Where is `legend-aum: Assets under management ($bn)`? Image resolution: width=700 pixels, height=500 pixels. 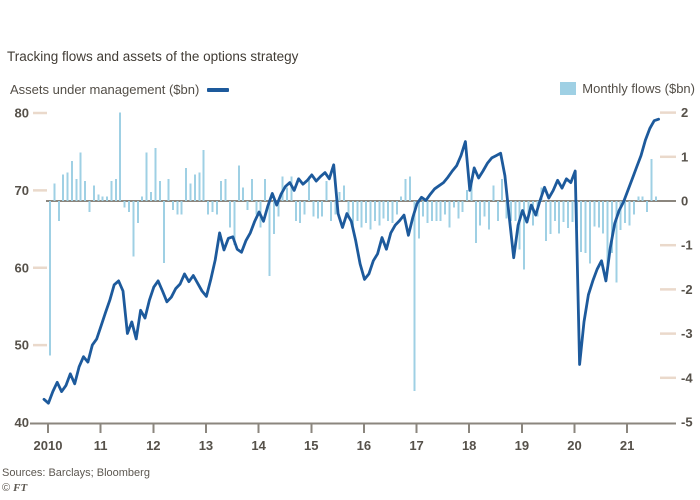 legend-aum: Assets under management ($bn) is located at coordinates (120, 89).